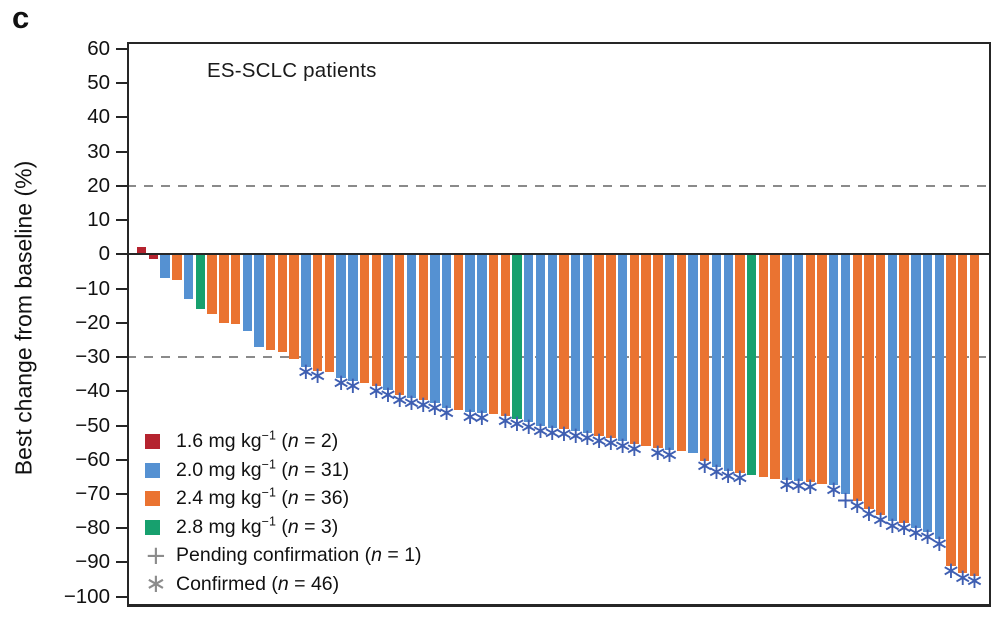 This screenshot has width=1000, height=619. What do you see at coordinates (92, 322) in the screenshot?
I see `y-tick-label: −20` at bounding box center [92, 322].